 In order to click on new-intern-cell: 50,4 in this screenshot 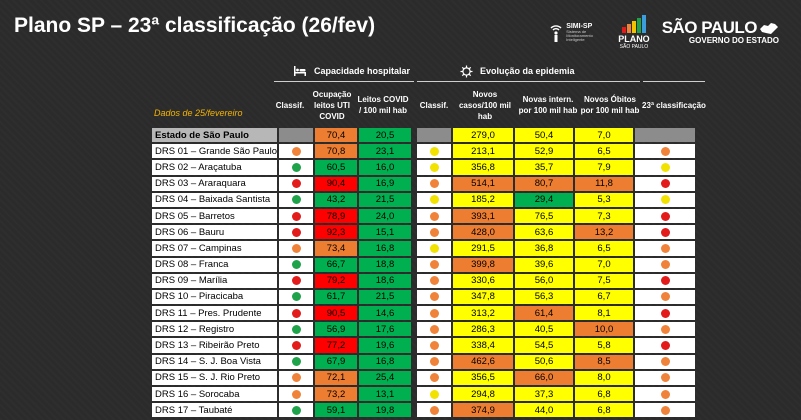, I will do `click(544, 135)`.